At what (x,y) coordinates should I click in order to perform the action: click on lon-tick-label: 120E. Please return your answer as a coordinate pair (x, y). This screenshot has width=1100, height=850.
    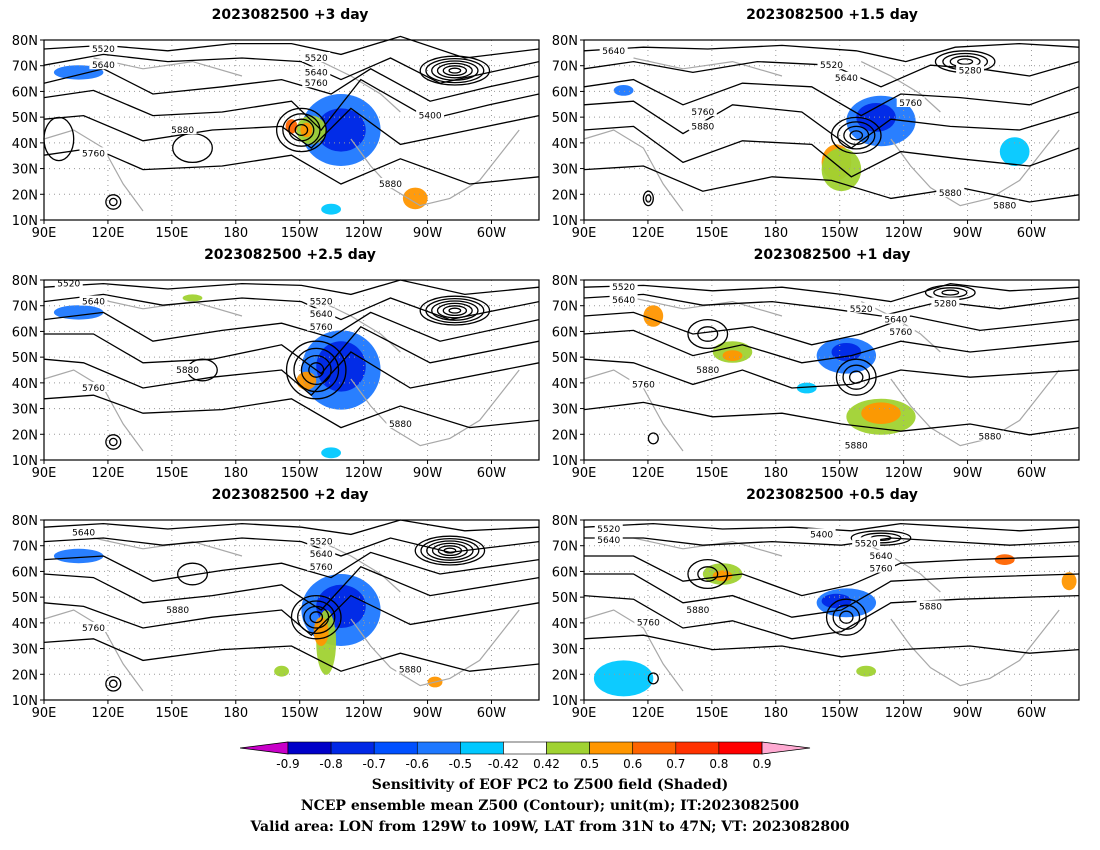
    Looking at the image, I should click on (107, 473).